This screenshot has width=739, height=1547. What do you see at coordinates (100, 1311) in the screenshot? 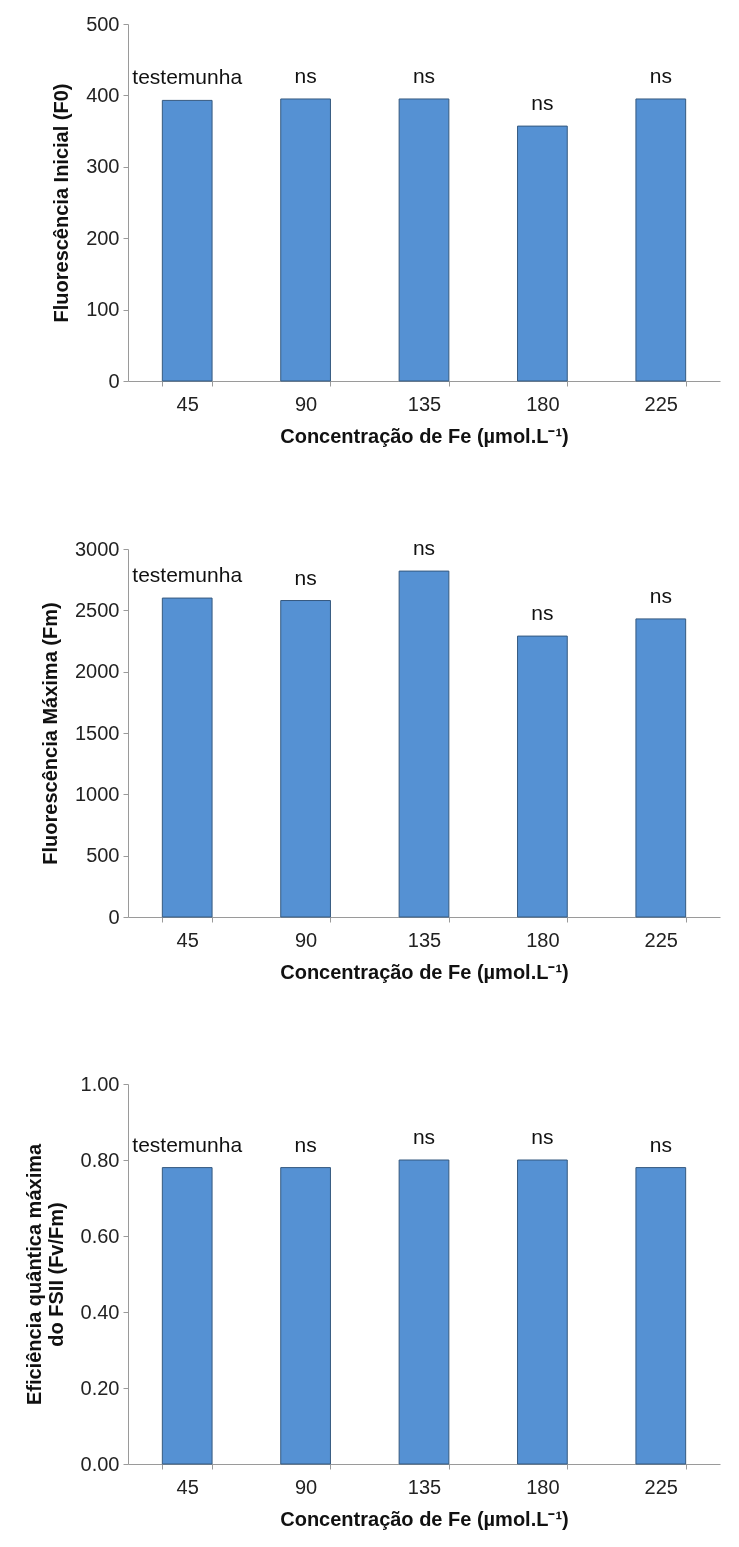
I see `y-tick-label: 0.40` at bounding box center [100, 1311].